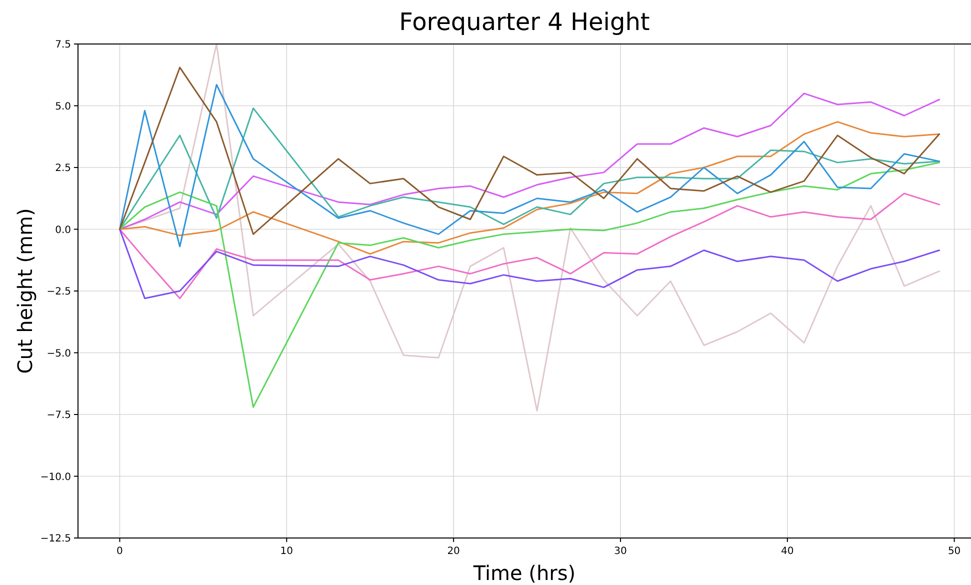 The image size is (971, 585). Describe the element at coordinates (63, 168) in the screenshot. I see `y-tick-label: 2.5` at that location.